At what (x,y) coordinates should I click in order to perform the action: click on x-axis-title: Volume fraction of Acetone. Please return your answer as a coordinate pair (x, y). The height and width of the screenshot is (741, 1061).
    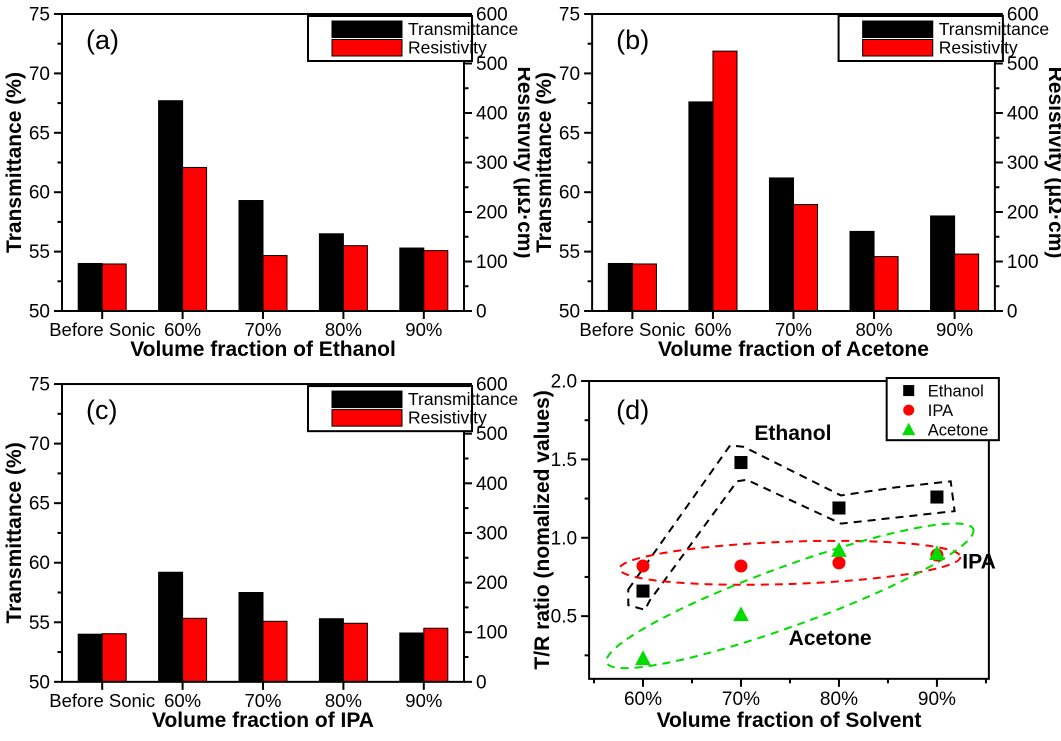
    Looking at the image, I should click on (793, 349).